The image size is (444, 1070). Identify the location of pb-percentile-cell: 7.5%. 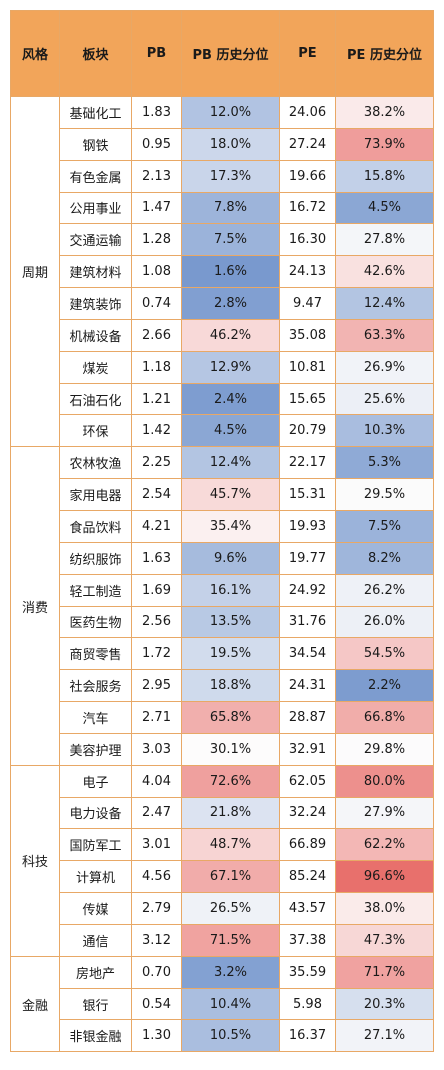
(230, 240).